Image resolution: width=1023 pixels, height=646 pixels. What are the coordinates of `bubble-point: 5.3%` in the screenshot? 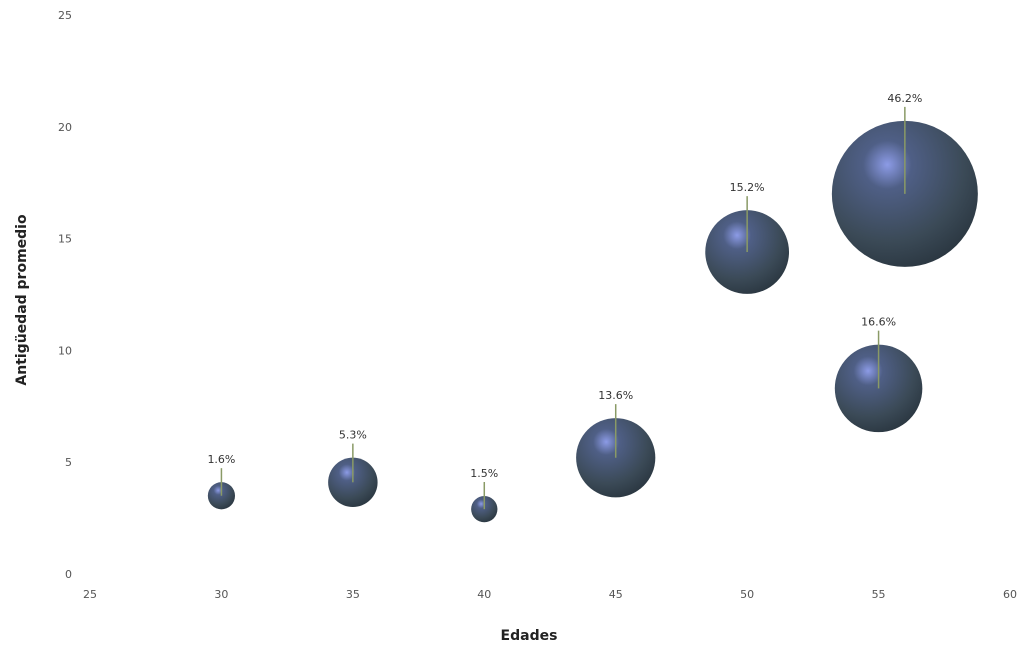 It's located at (353, 468).